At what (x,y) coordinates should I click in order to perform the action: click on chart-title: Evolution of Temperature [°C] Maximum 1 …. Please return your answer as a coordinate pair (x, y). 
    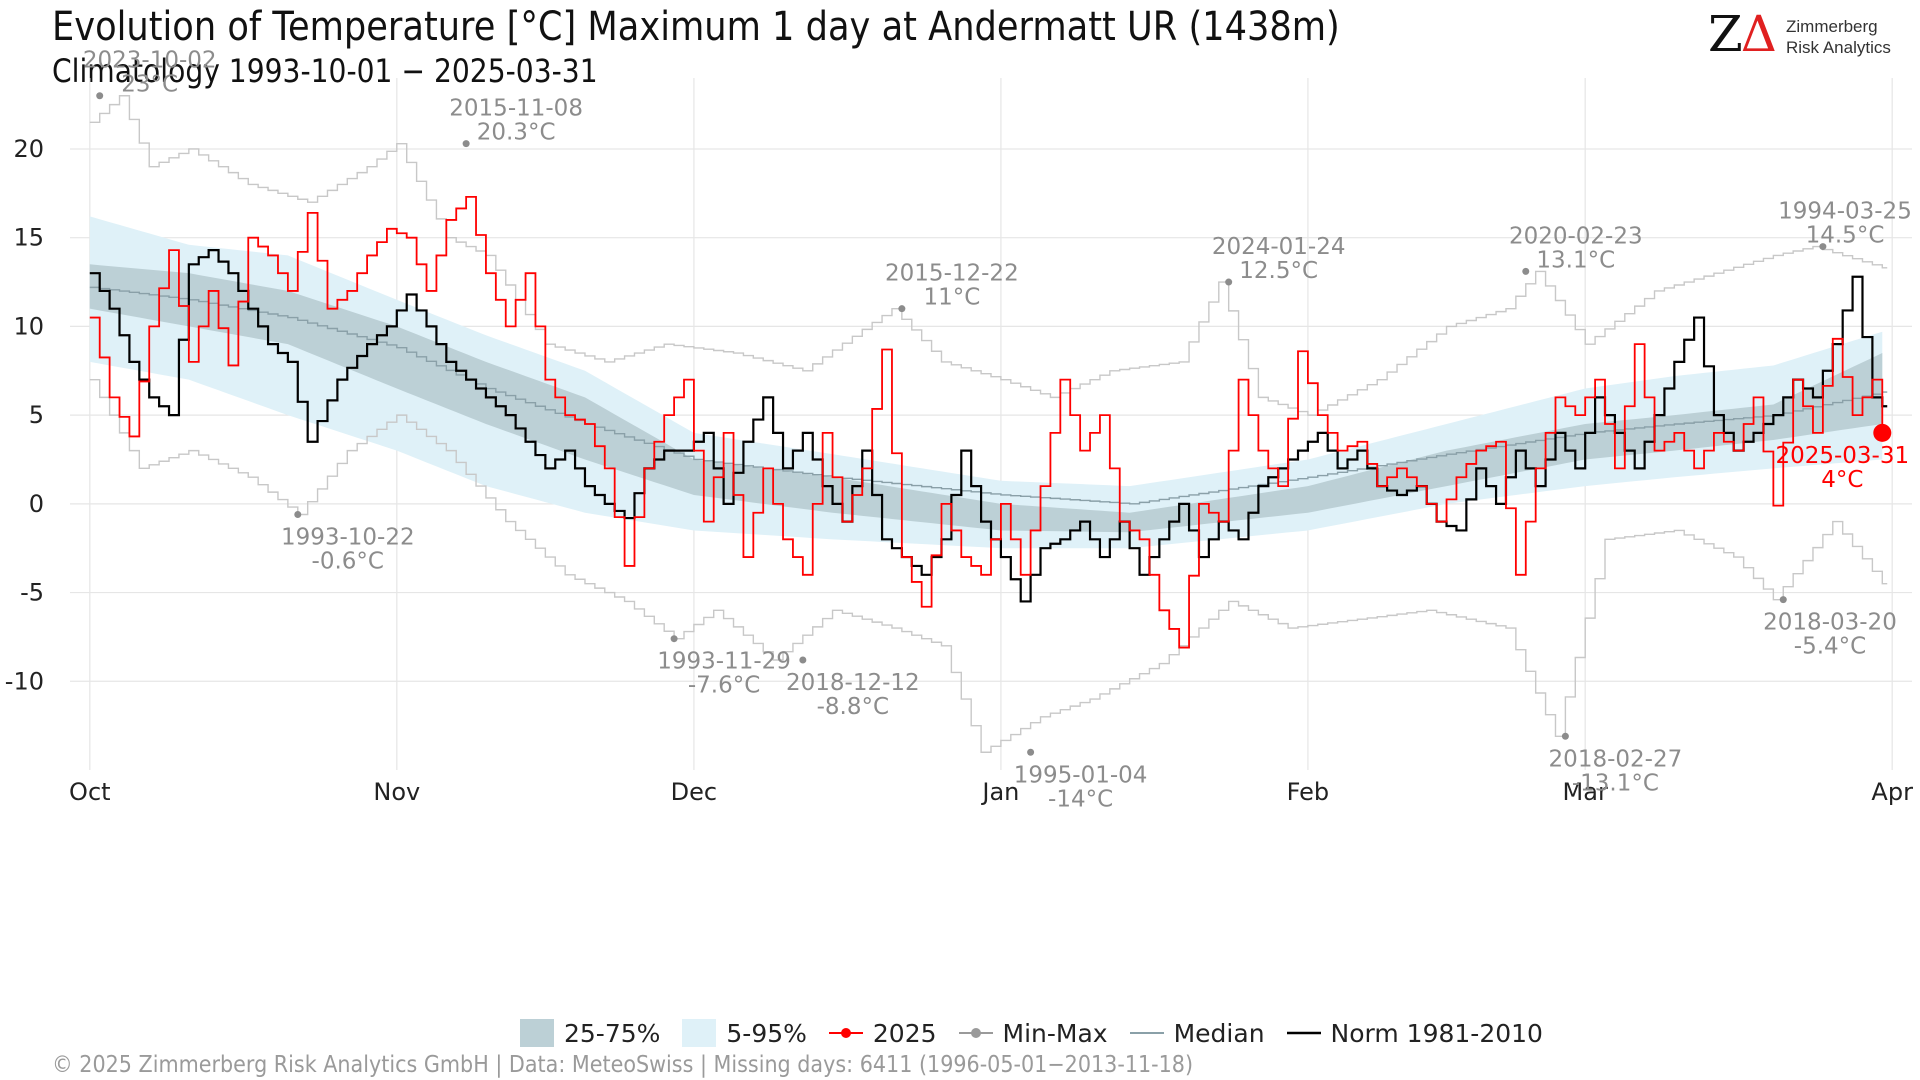
    Looking at the image, I should click on (696, 27).